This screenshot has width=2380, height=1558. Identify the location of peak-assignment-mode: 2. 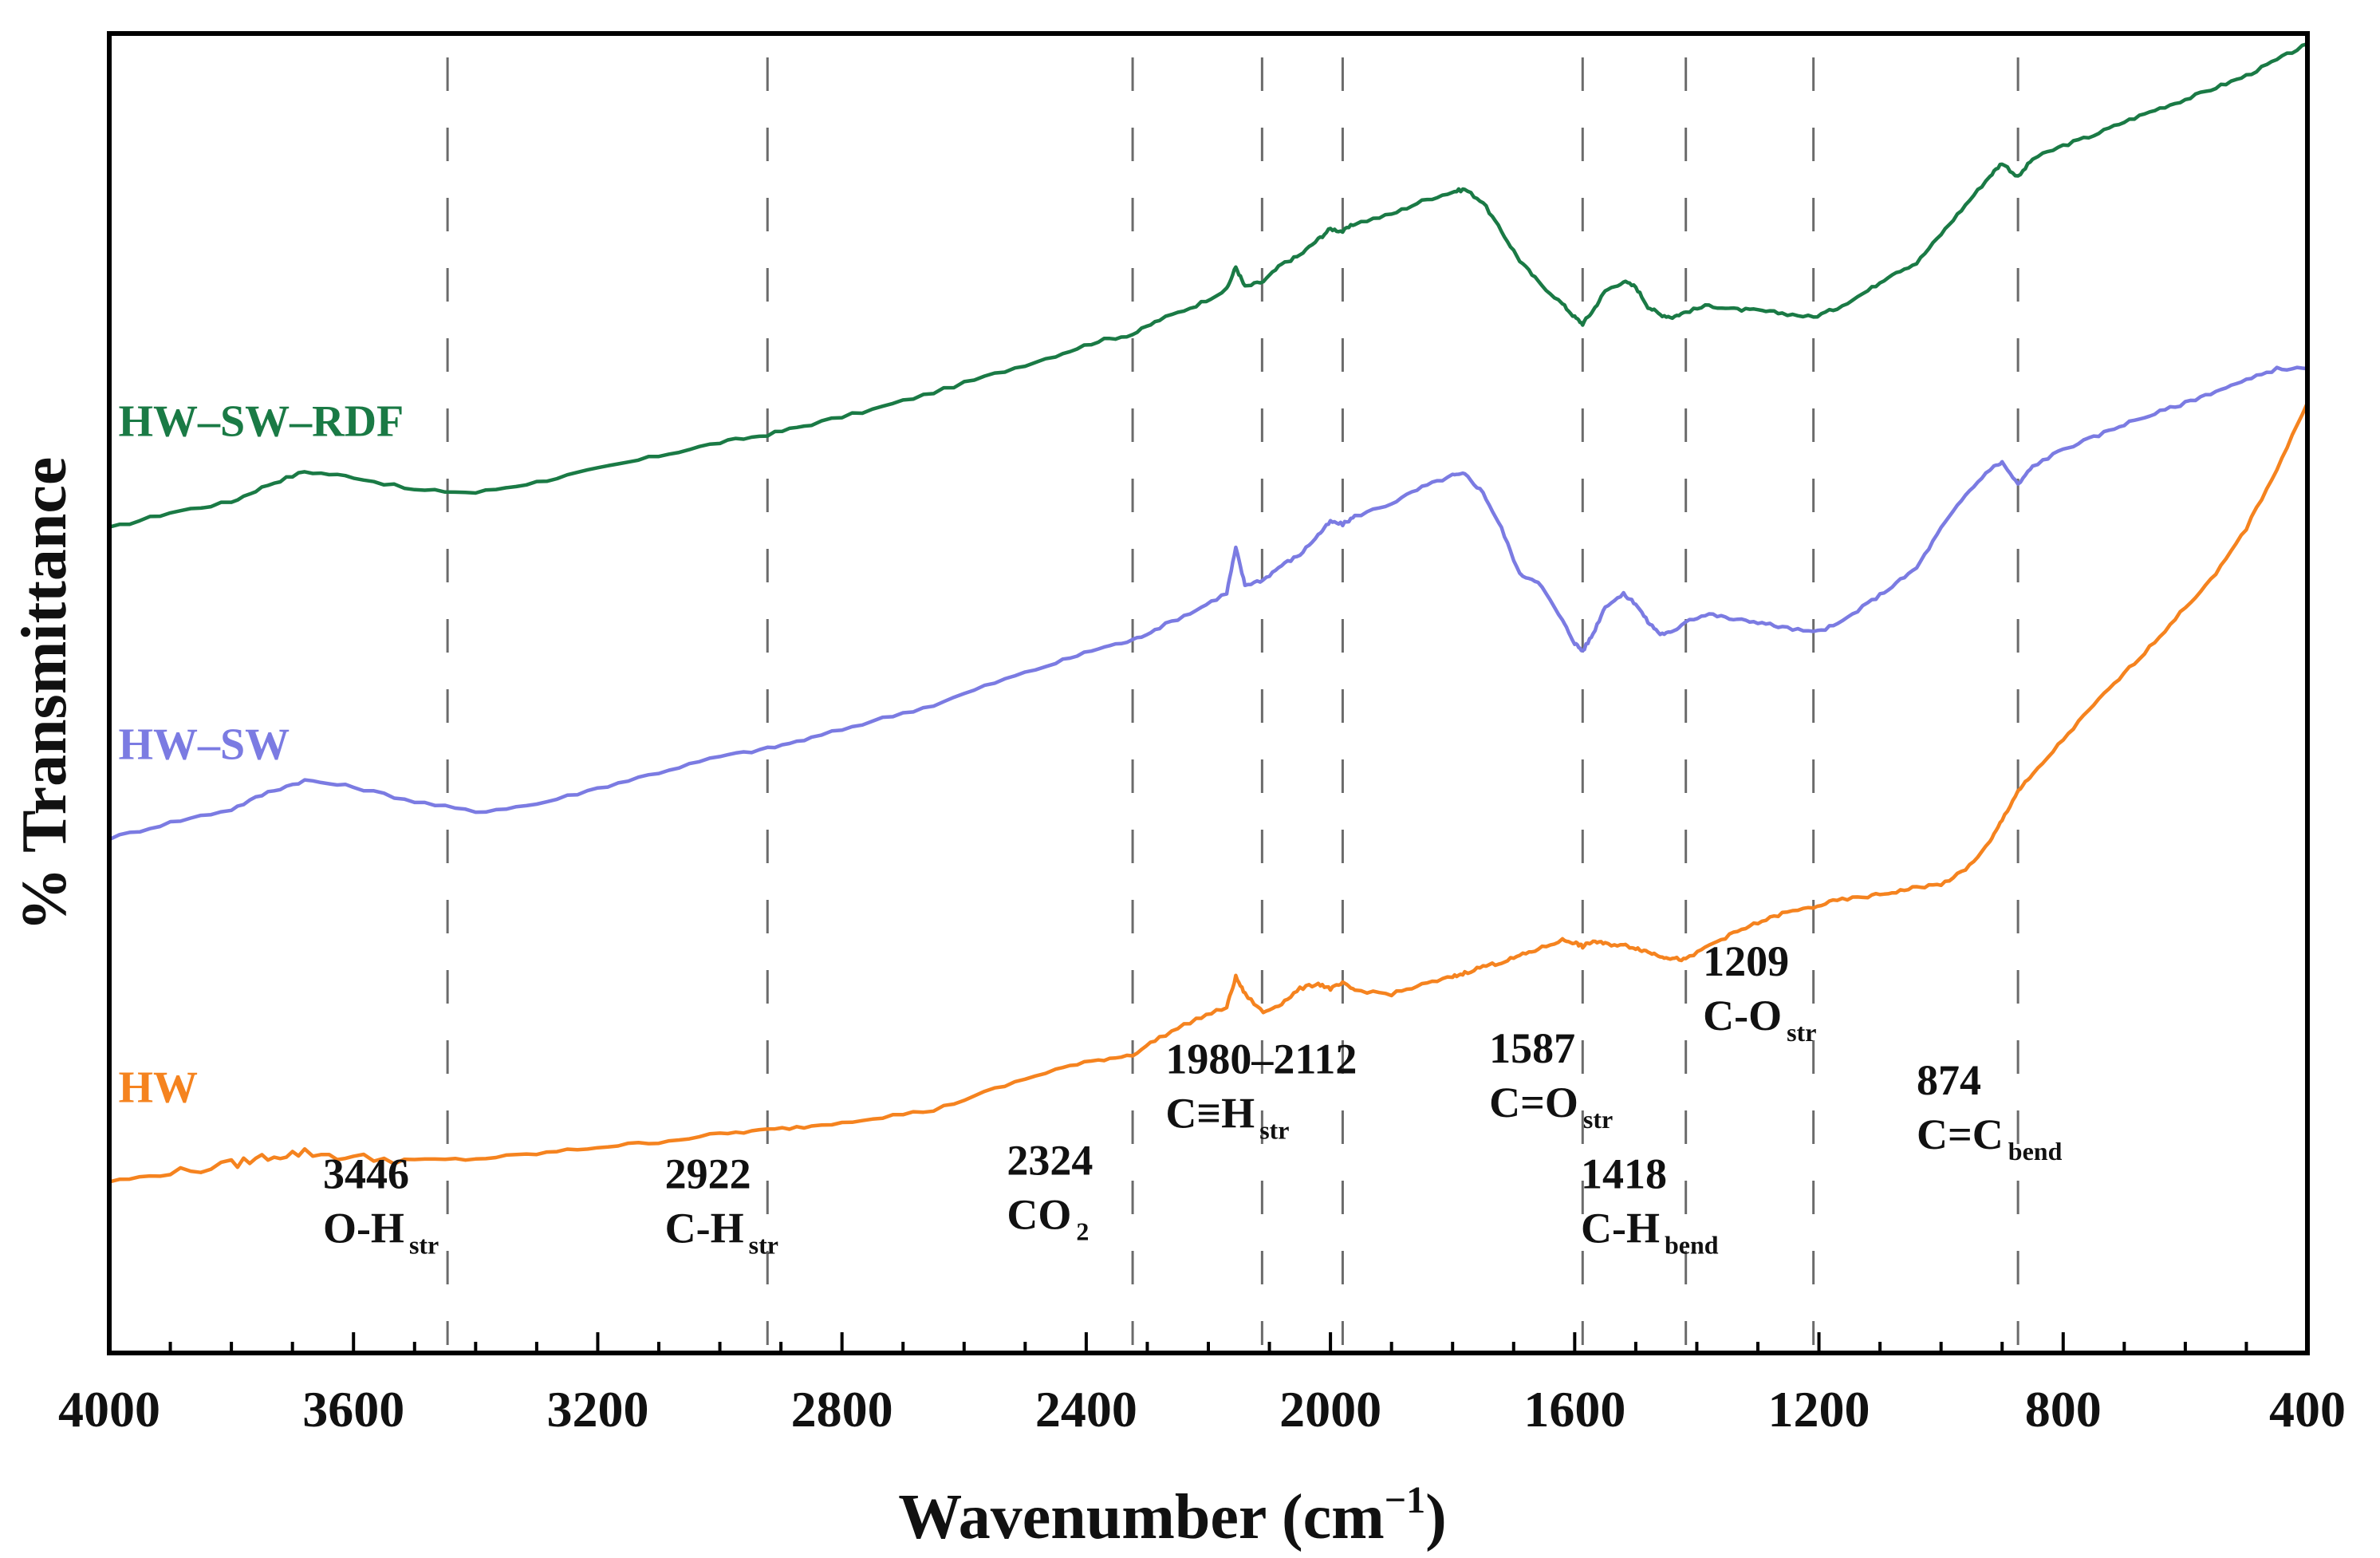
(1082, 1231).